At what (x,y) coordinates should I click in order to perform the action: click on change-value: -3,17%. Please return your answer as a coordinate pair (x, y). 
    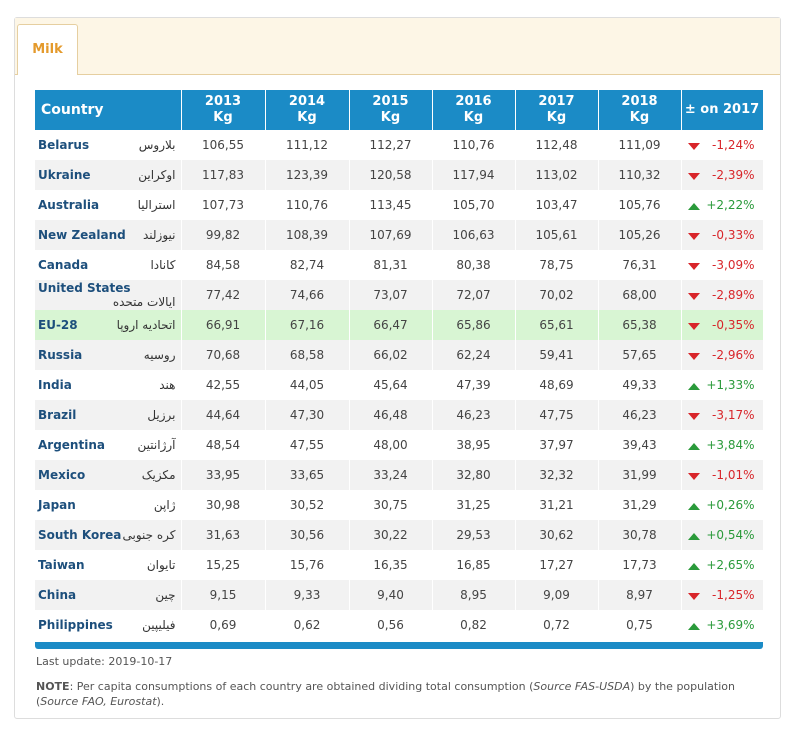
    Looking at the image, I should click on (733, 415).